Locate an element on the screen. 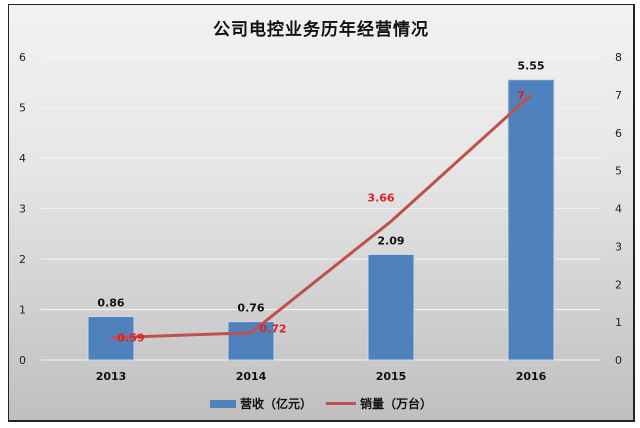 The height and width of the screenshot is (428, 640). y-right-tick: 0 is located at coordinates (618, 360).